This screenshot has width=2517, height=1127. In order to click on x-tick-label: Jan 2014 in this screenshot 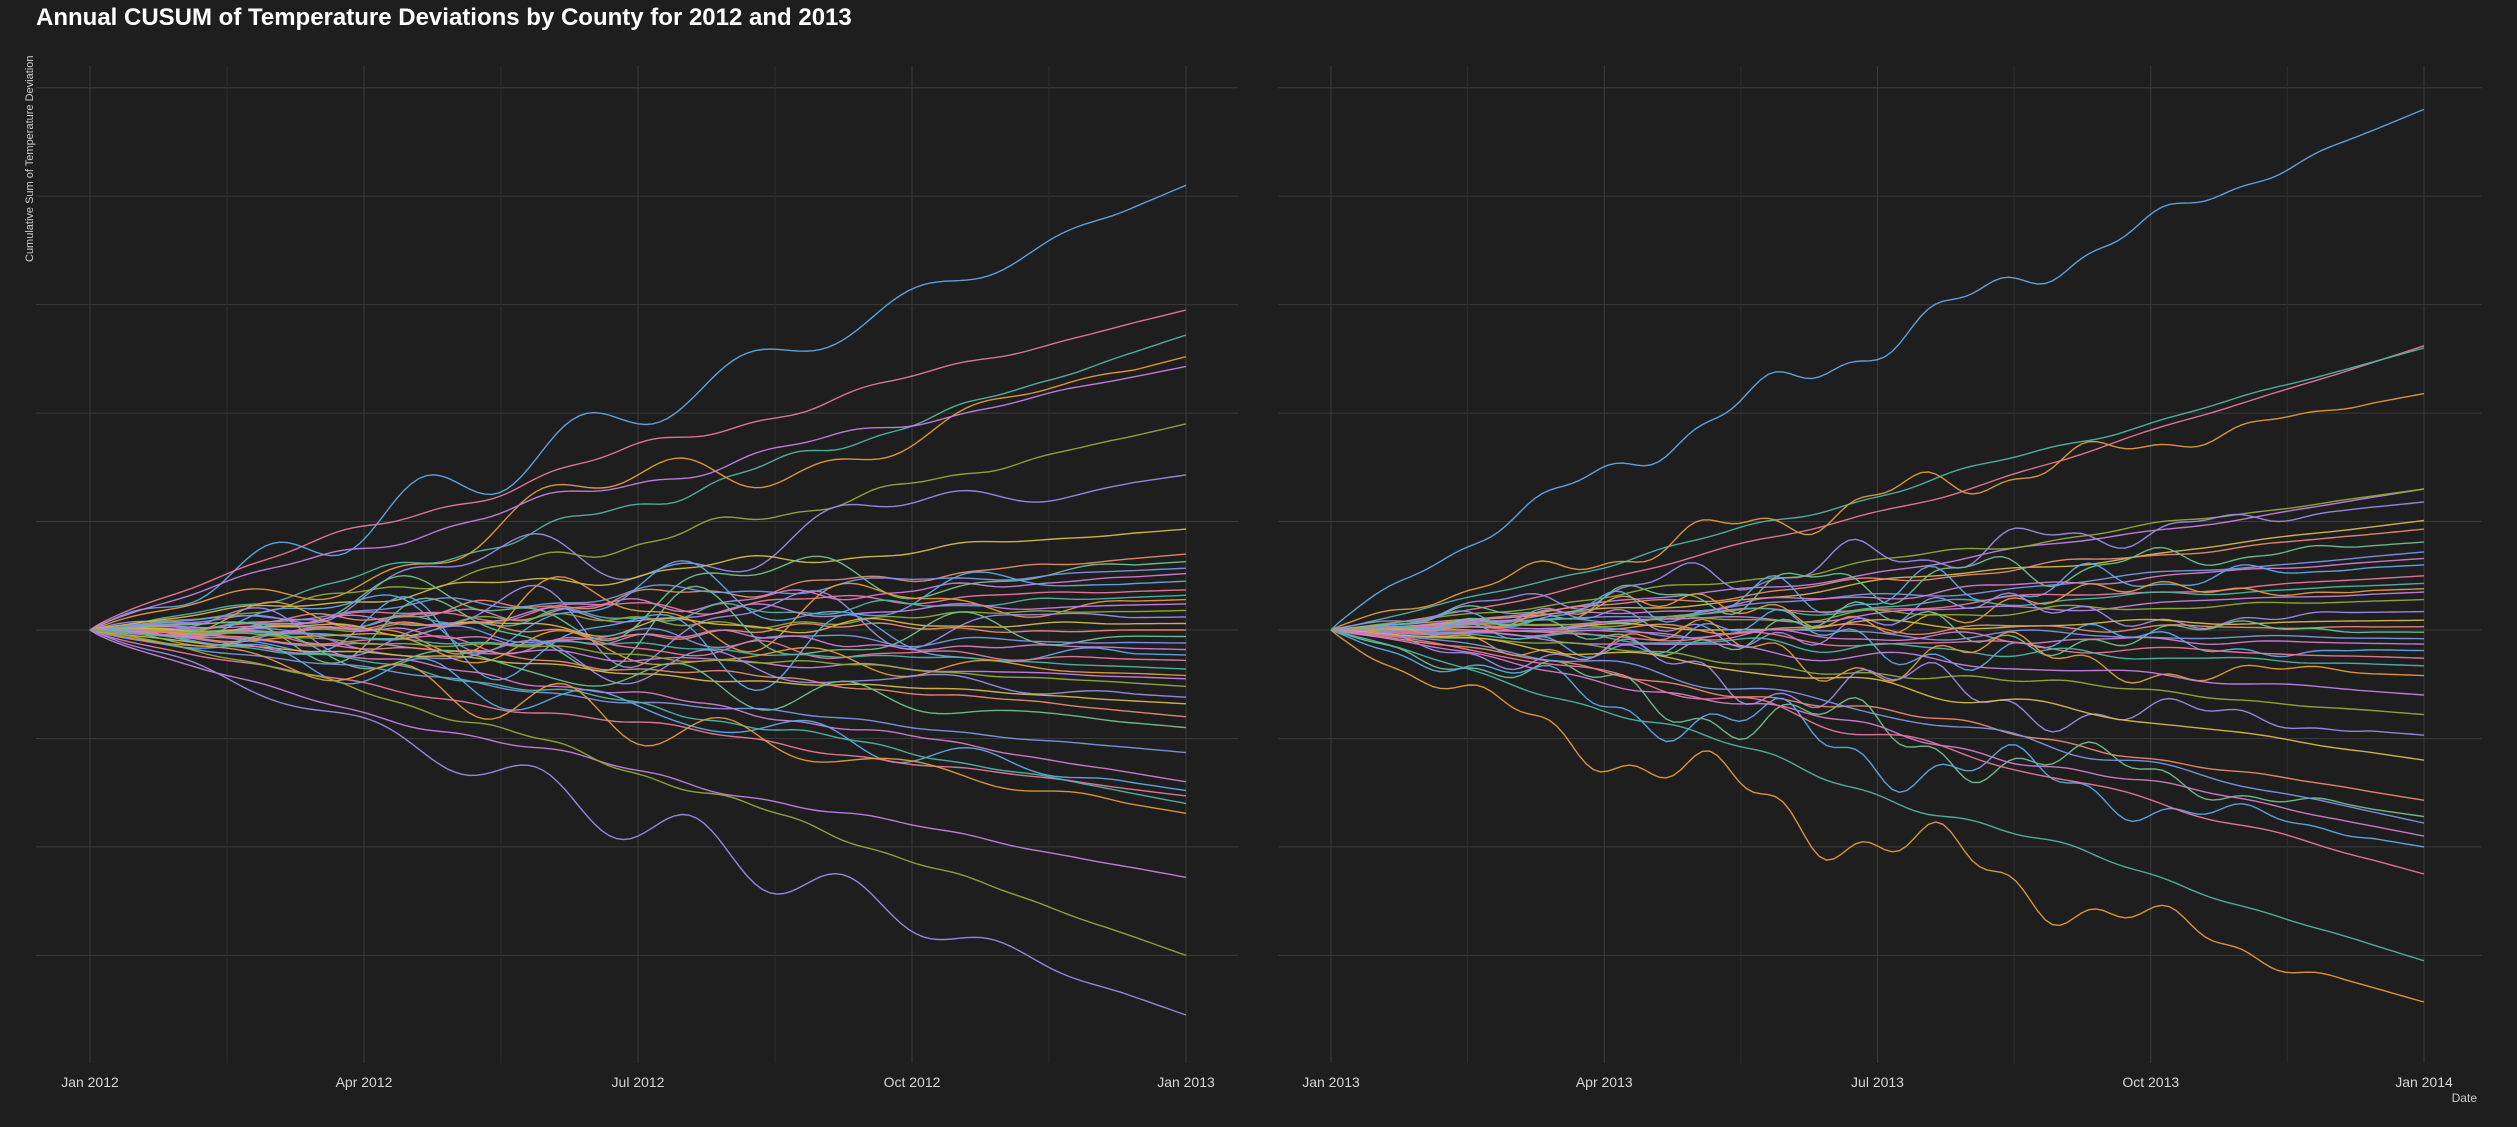, I will do `click(2424, 1082)`.